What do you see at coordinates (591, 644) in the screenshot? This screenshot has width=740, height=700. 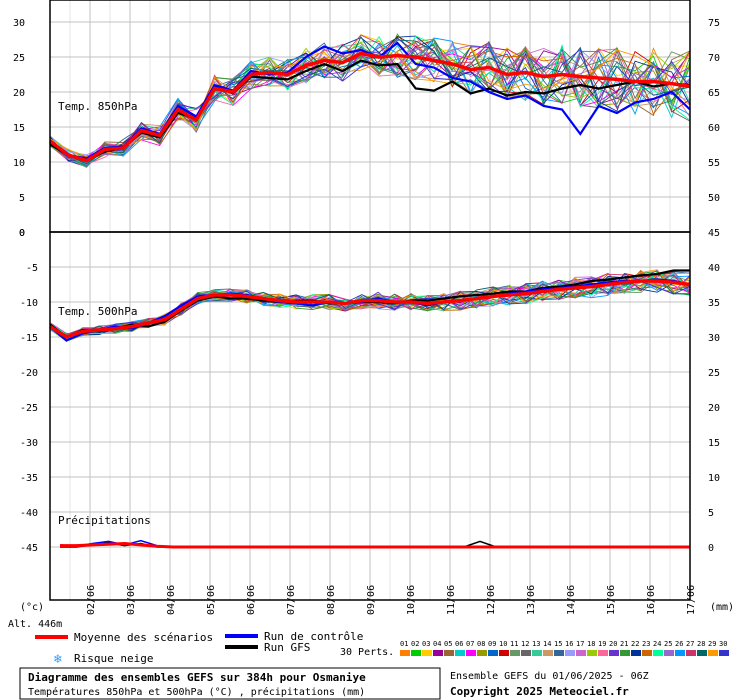 I see `pert-legend-label: 18` at bounding box center [591, 644].